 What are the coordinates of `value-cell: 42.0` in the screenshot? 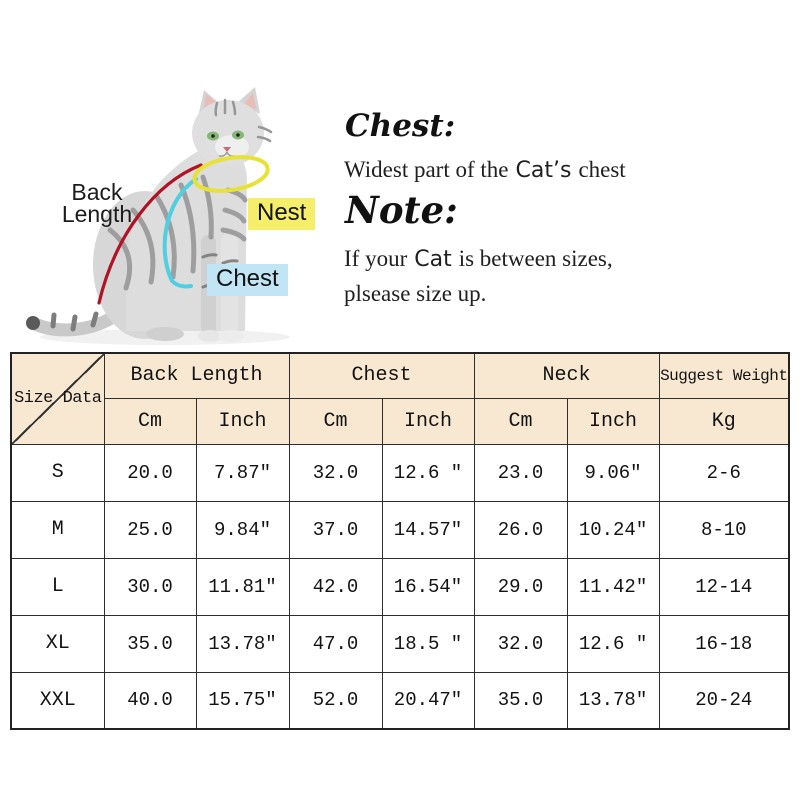 It's located at (335, 586).